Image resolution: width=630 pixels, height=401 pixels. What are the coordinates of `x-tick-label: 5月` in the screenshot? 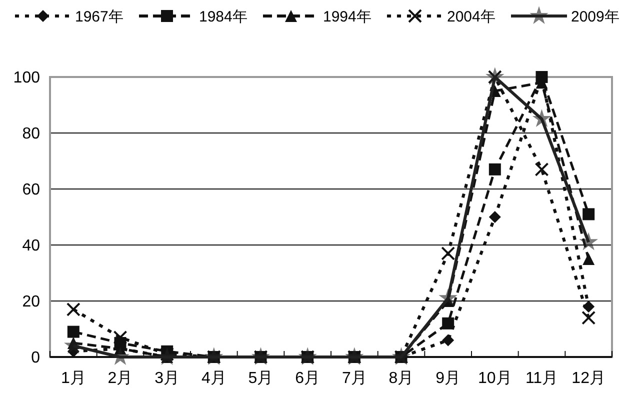 It's located at (261, 378).